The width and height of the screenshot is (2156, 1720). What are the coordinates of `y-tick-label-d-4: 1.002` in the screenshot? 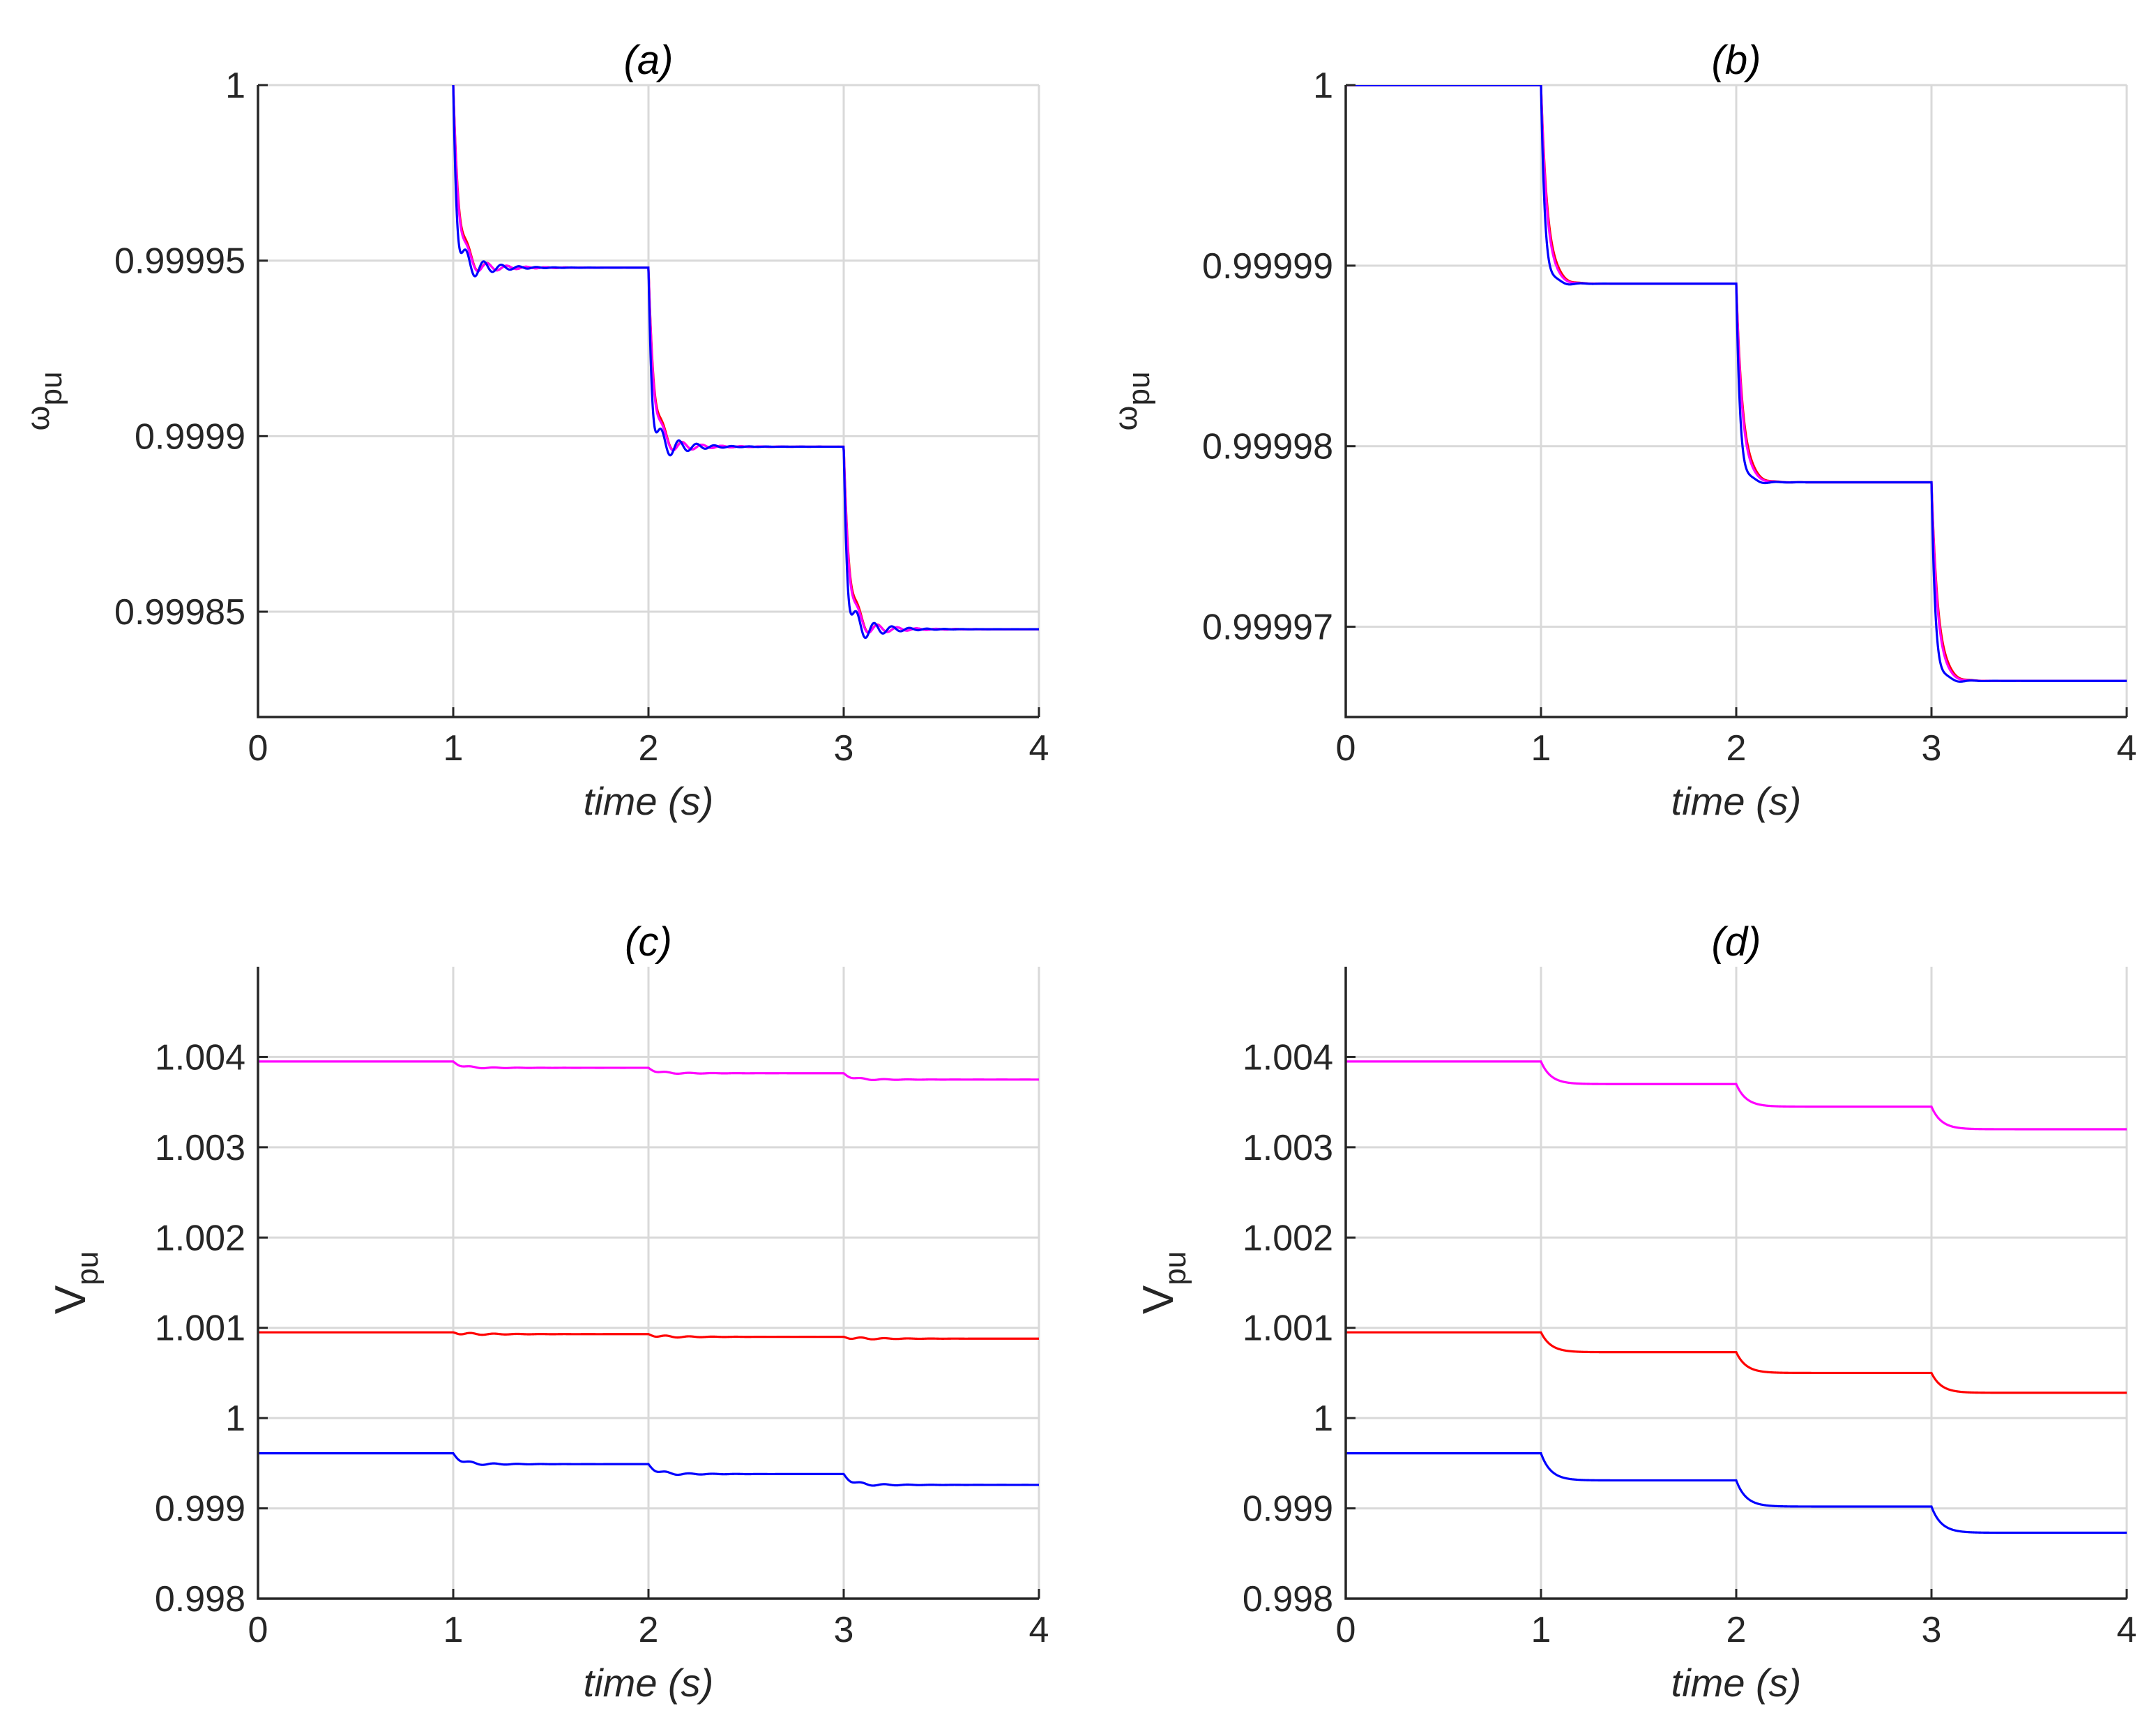 It's located at (1288, 1238).